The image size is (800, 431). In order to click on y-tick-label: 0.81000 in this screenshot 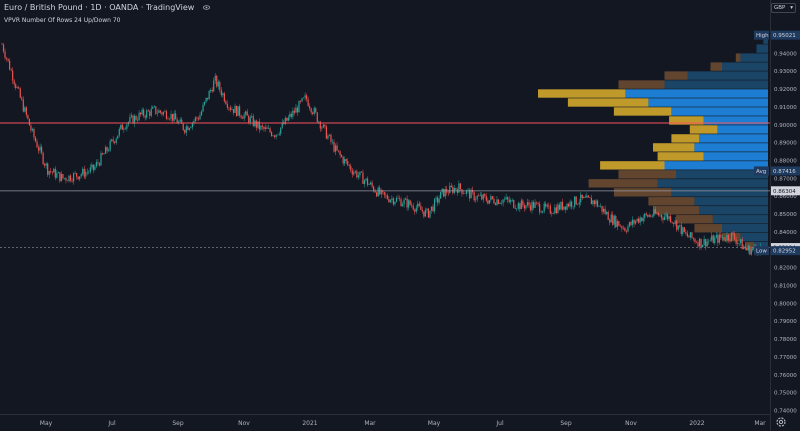, I will do `click(785, 287)`.